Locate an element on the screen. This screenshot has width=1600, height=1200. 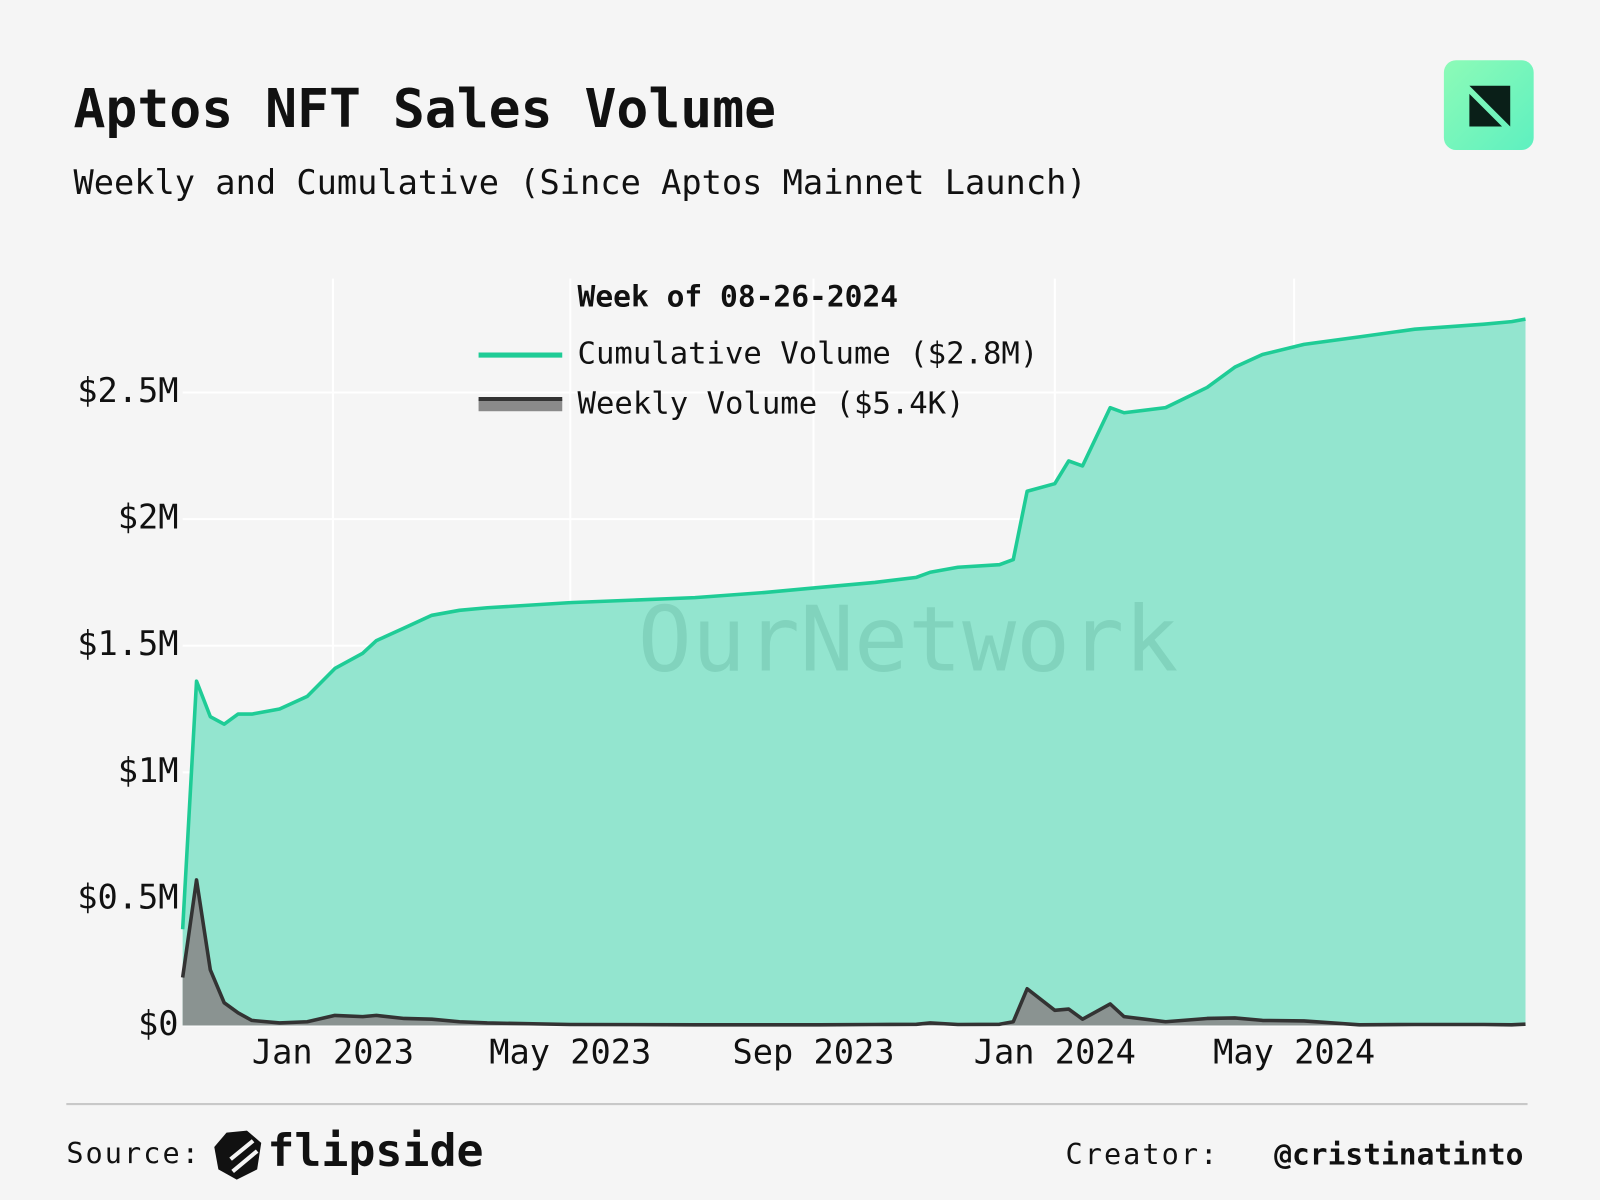
legend-title: Week of 08-26-2024 is located at coordinates (738, 296).